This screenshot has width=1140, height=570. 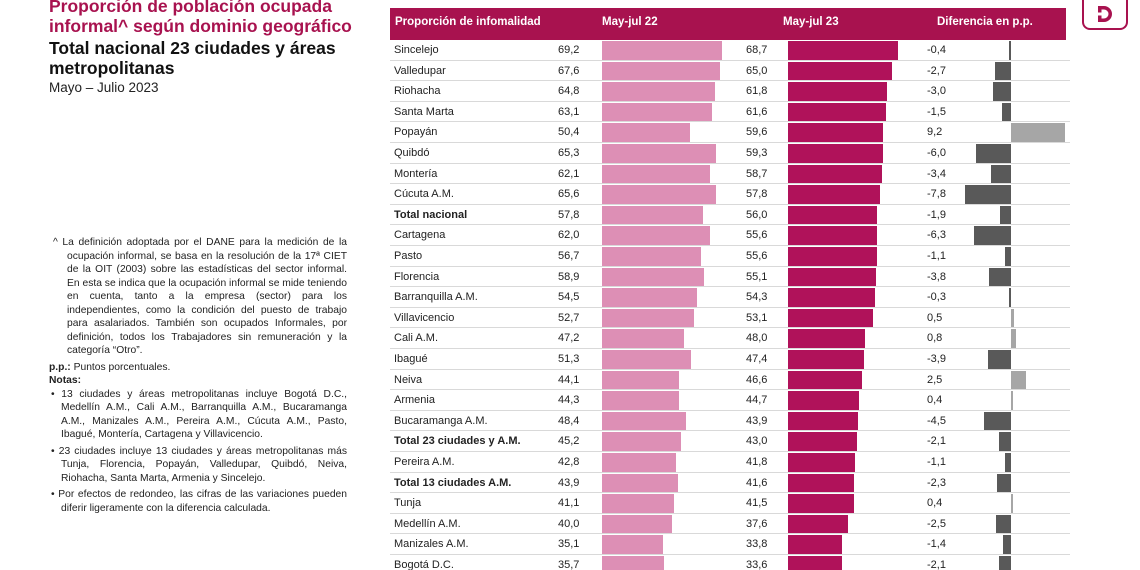 What do you see at coordinates (730, 235) in the screenshot?
I see `table-row: Cartagena 62,0 55,6 -6,3` at bounding box center [730, 235].